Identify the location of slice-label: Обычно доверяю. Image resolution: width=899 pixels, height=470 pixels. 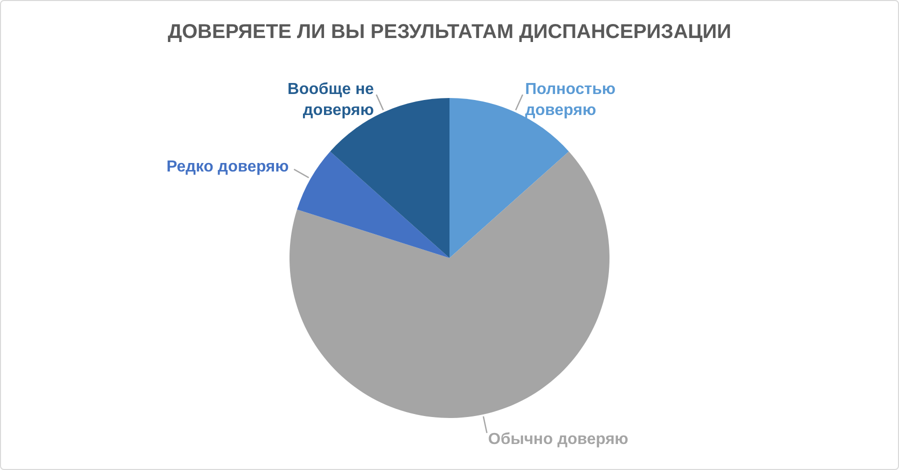
(558, 439).